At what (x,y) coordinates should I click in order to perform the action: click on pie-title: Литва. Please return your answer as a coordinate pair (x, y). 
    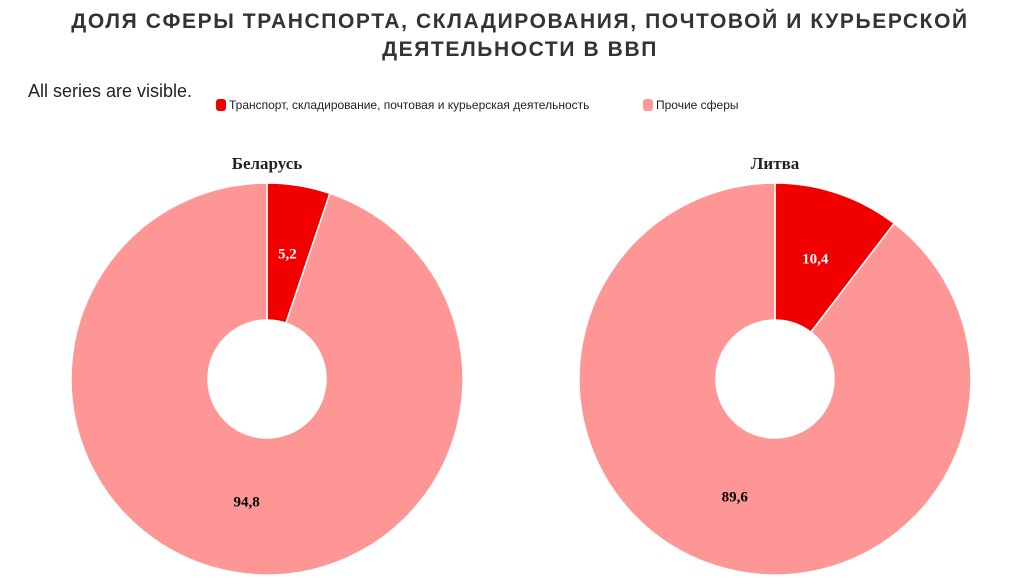
    Looking at the image, I should click on (775, 163).